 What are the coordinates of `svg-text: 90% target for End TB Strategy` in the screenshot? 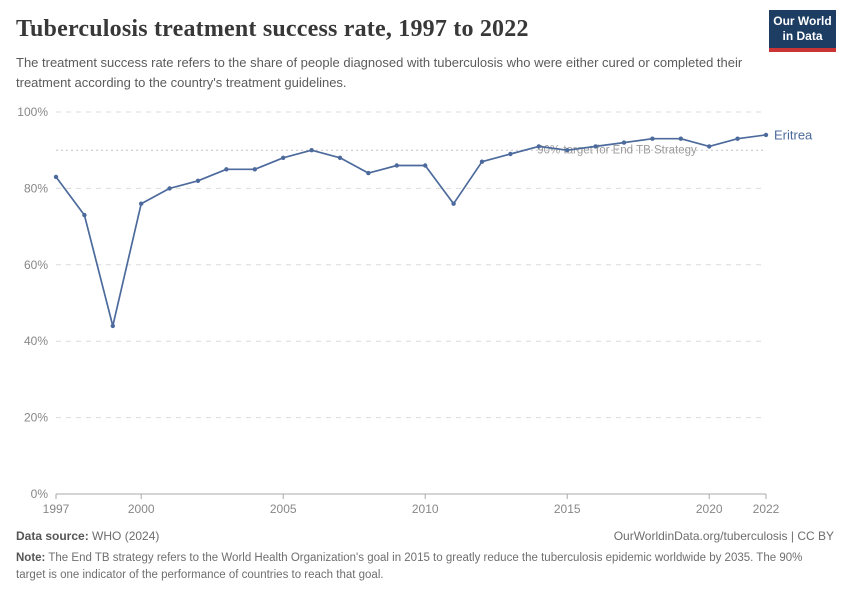 It's located at (617, 151).